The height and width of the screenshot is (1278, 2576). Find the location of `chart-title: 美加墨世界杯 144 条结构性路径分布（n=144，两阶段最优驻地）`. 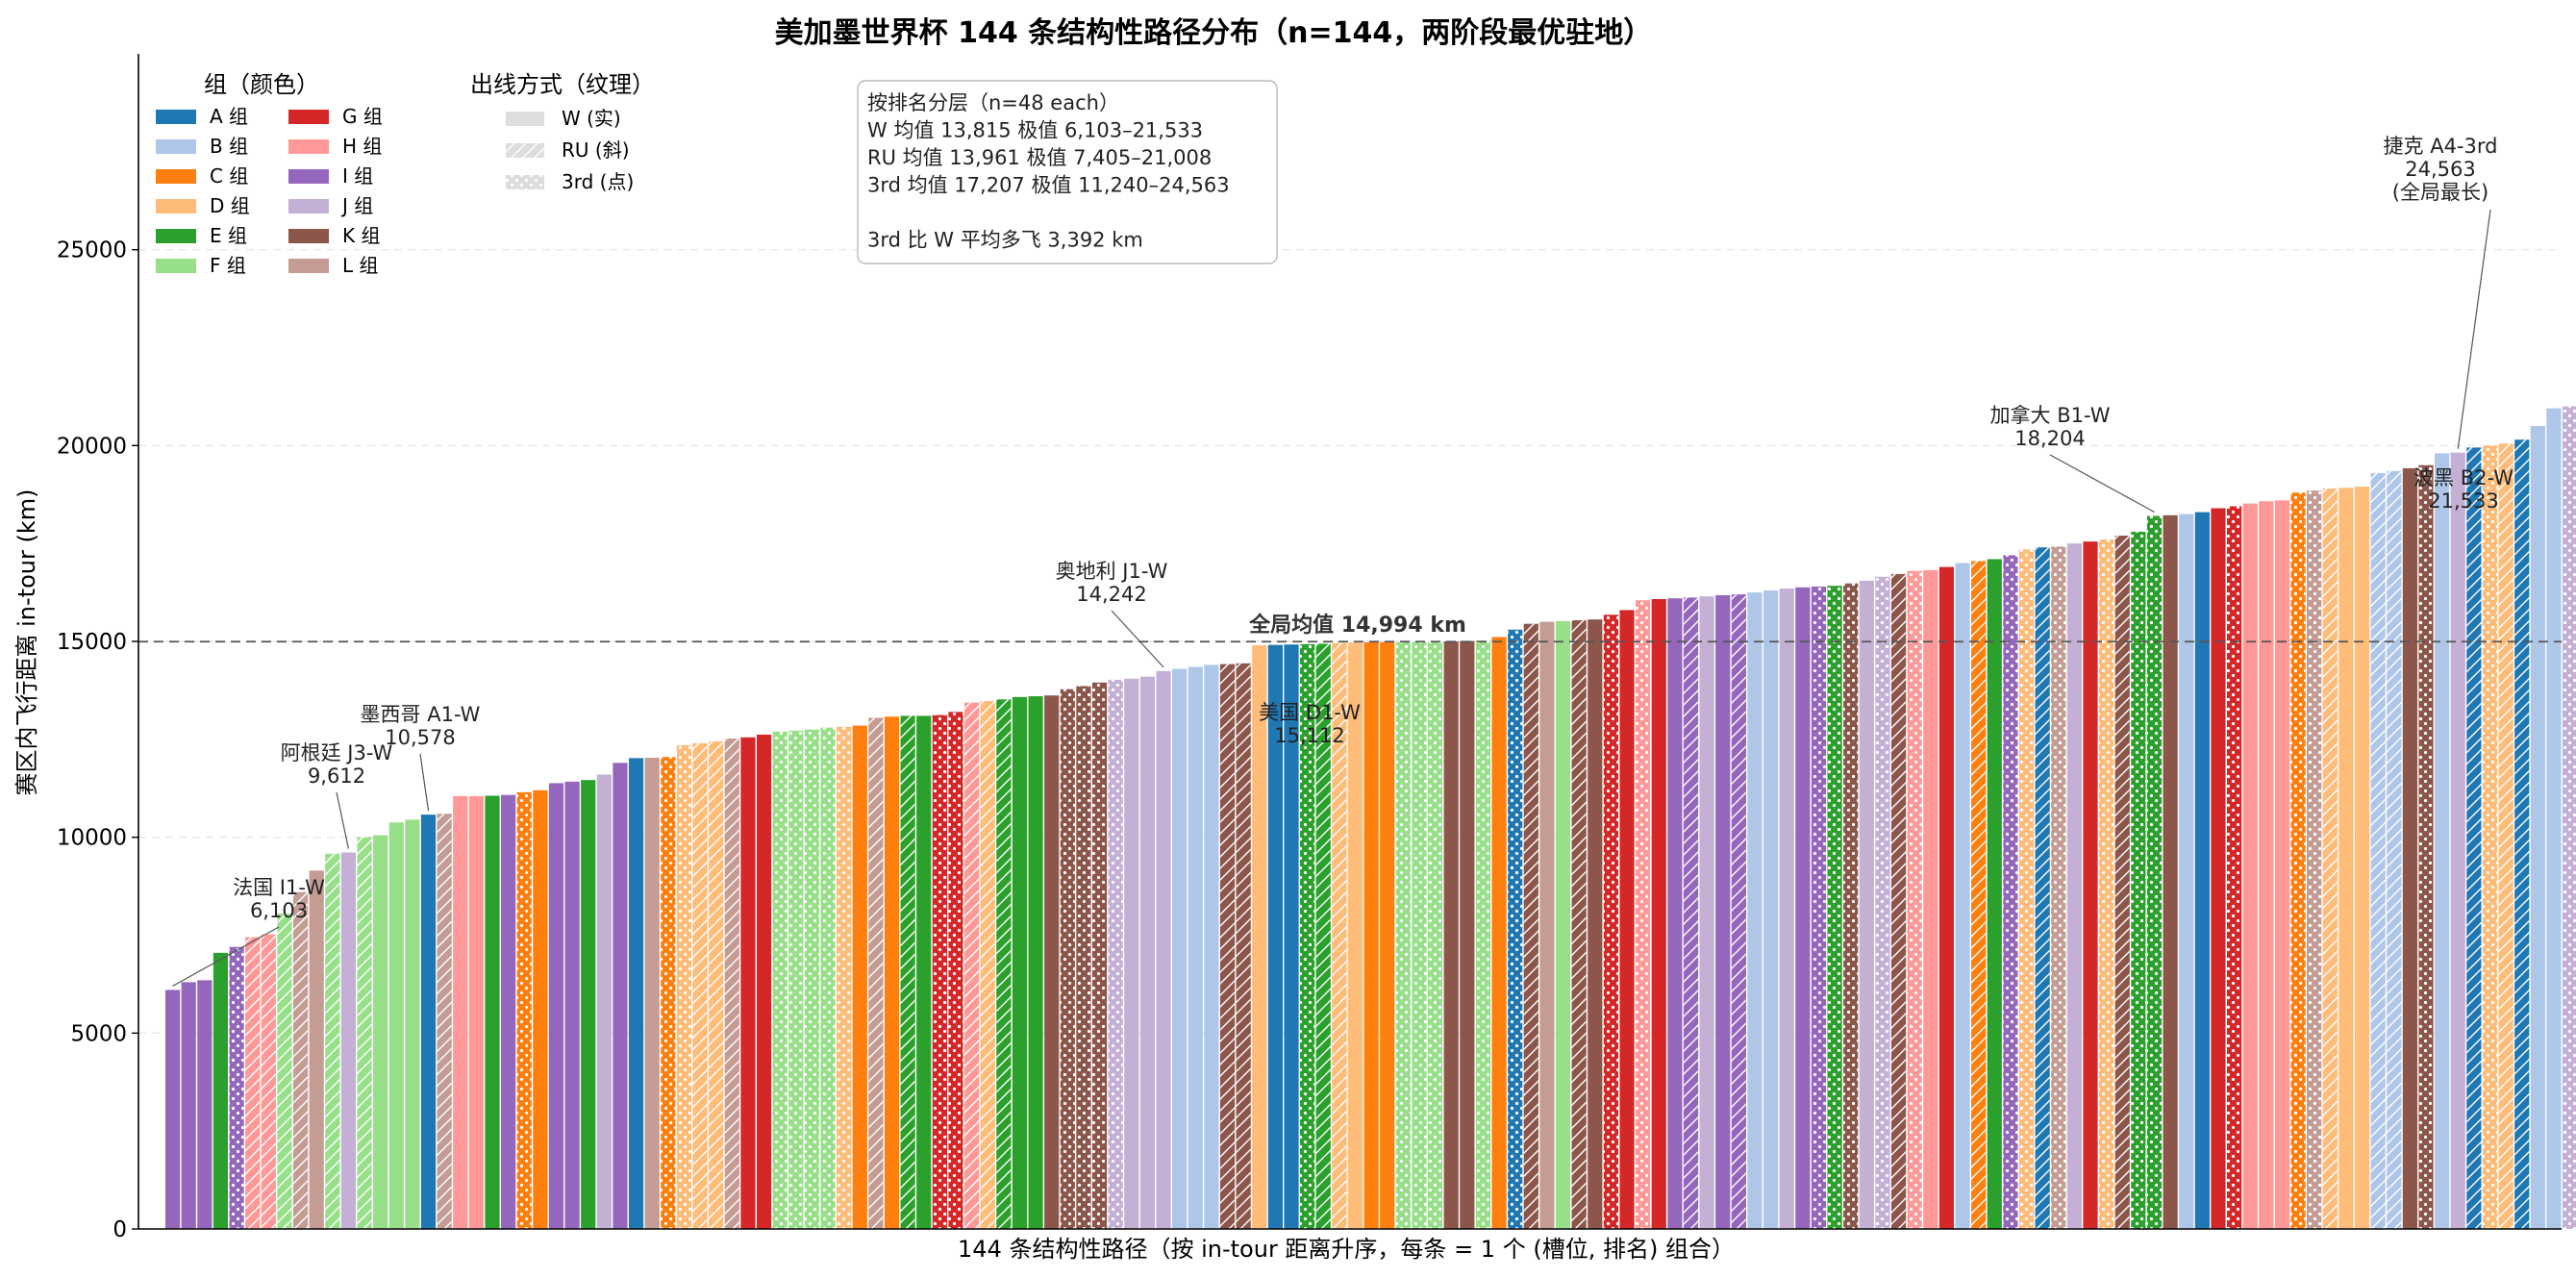

chart-title: 美加墨世界杯 144 条结构性路径分布（n=144，两阶段最优驻地） is located at coordinates (1214, 33).